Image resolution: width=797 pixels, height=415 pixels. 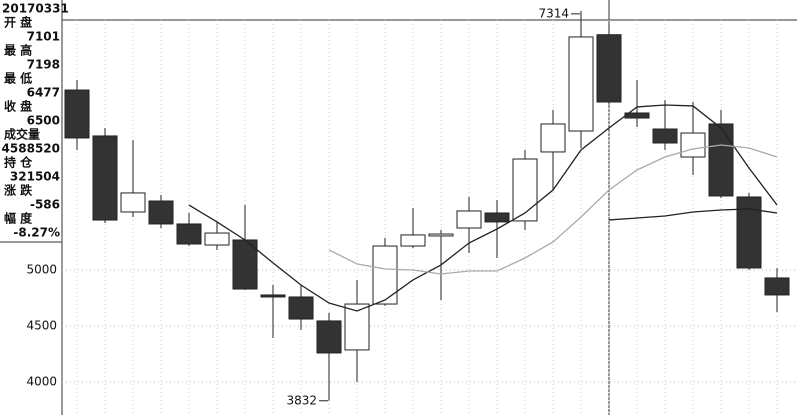 What do you see at coordinates (18, 50) in the screenshot?
I see `panel-label: 最 高` at bounding box center [18, 50].